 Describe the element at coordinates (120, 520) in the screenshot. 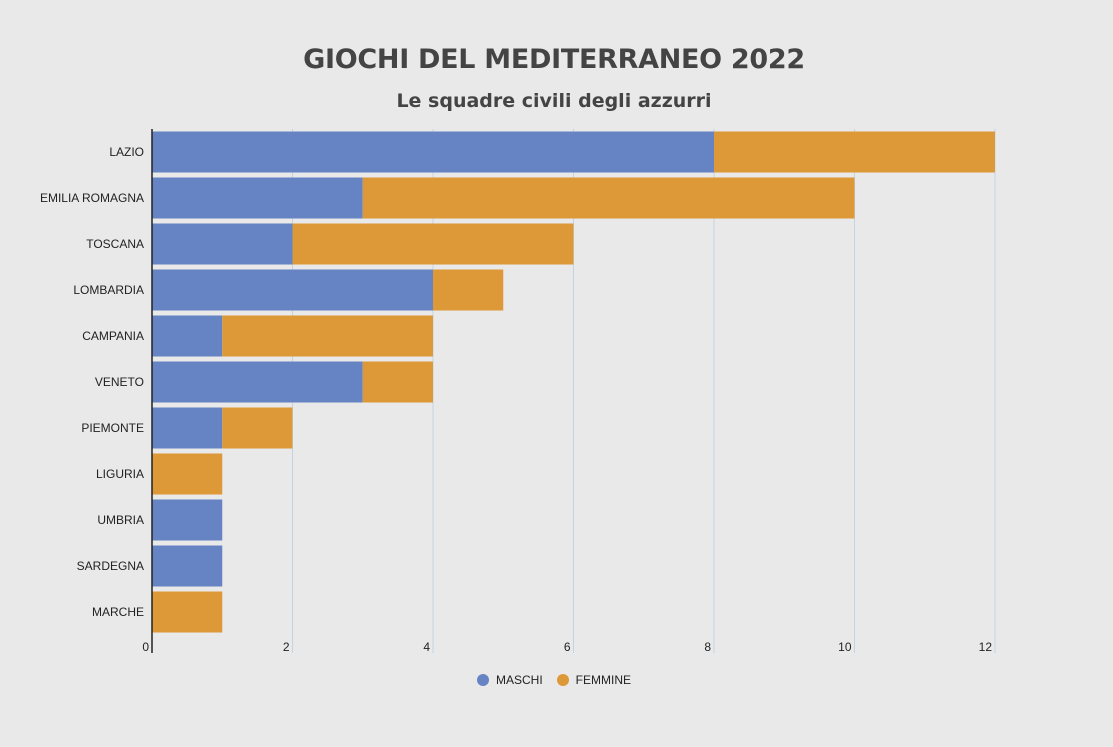

I see `category-label: UMBRIA` at that location.